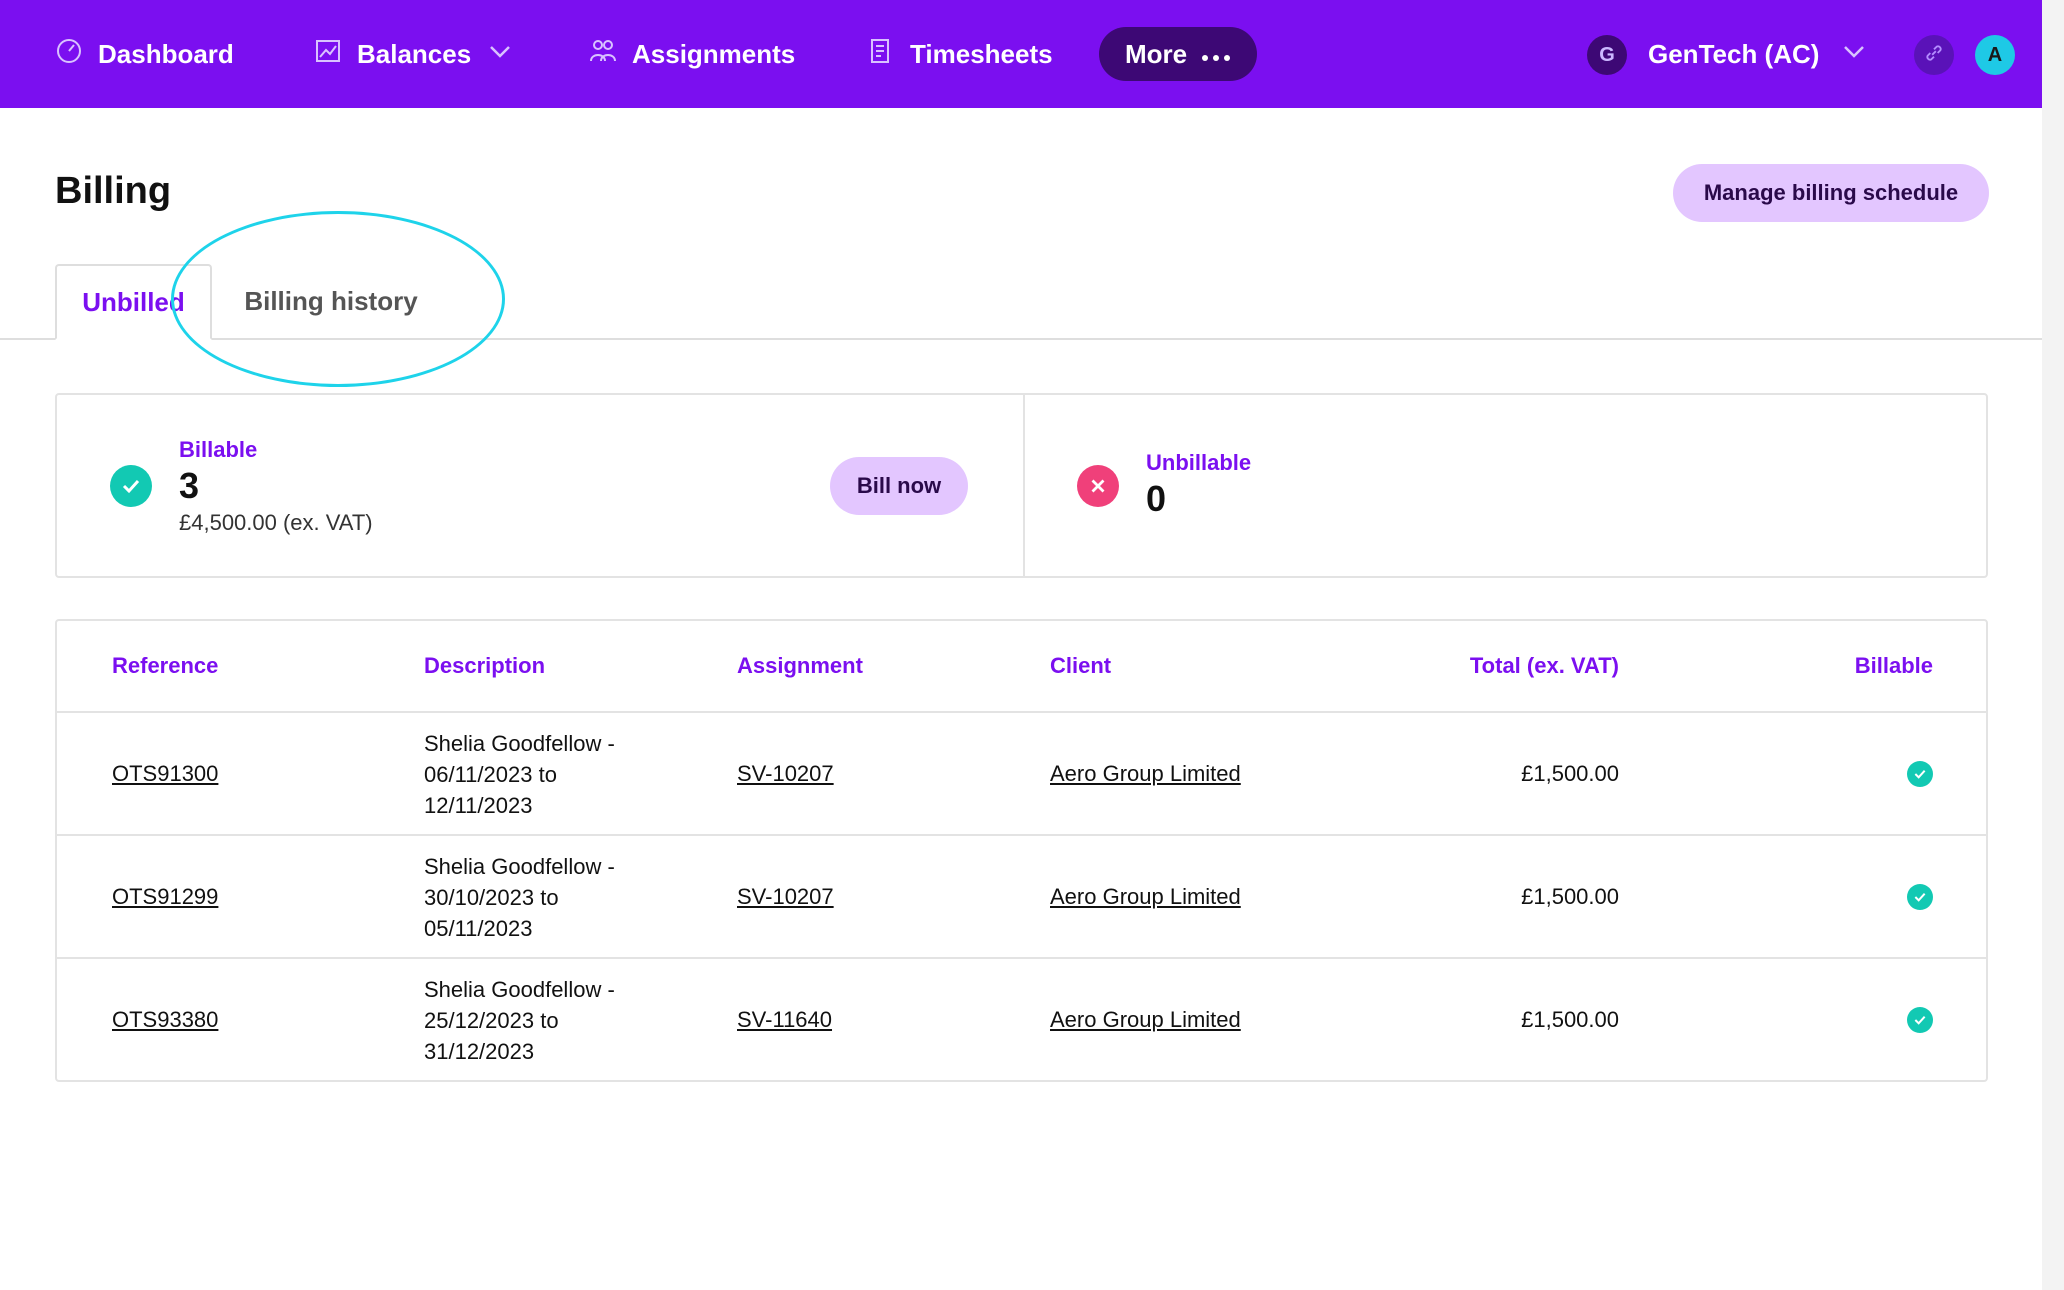 Image resolution: width=2064 pixels, height=1290 pixels. What do you see at coordinates (1156, 53) in the screenshot?
I see `nav-more-label: More` at bounding box center [1156, 53].